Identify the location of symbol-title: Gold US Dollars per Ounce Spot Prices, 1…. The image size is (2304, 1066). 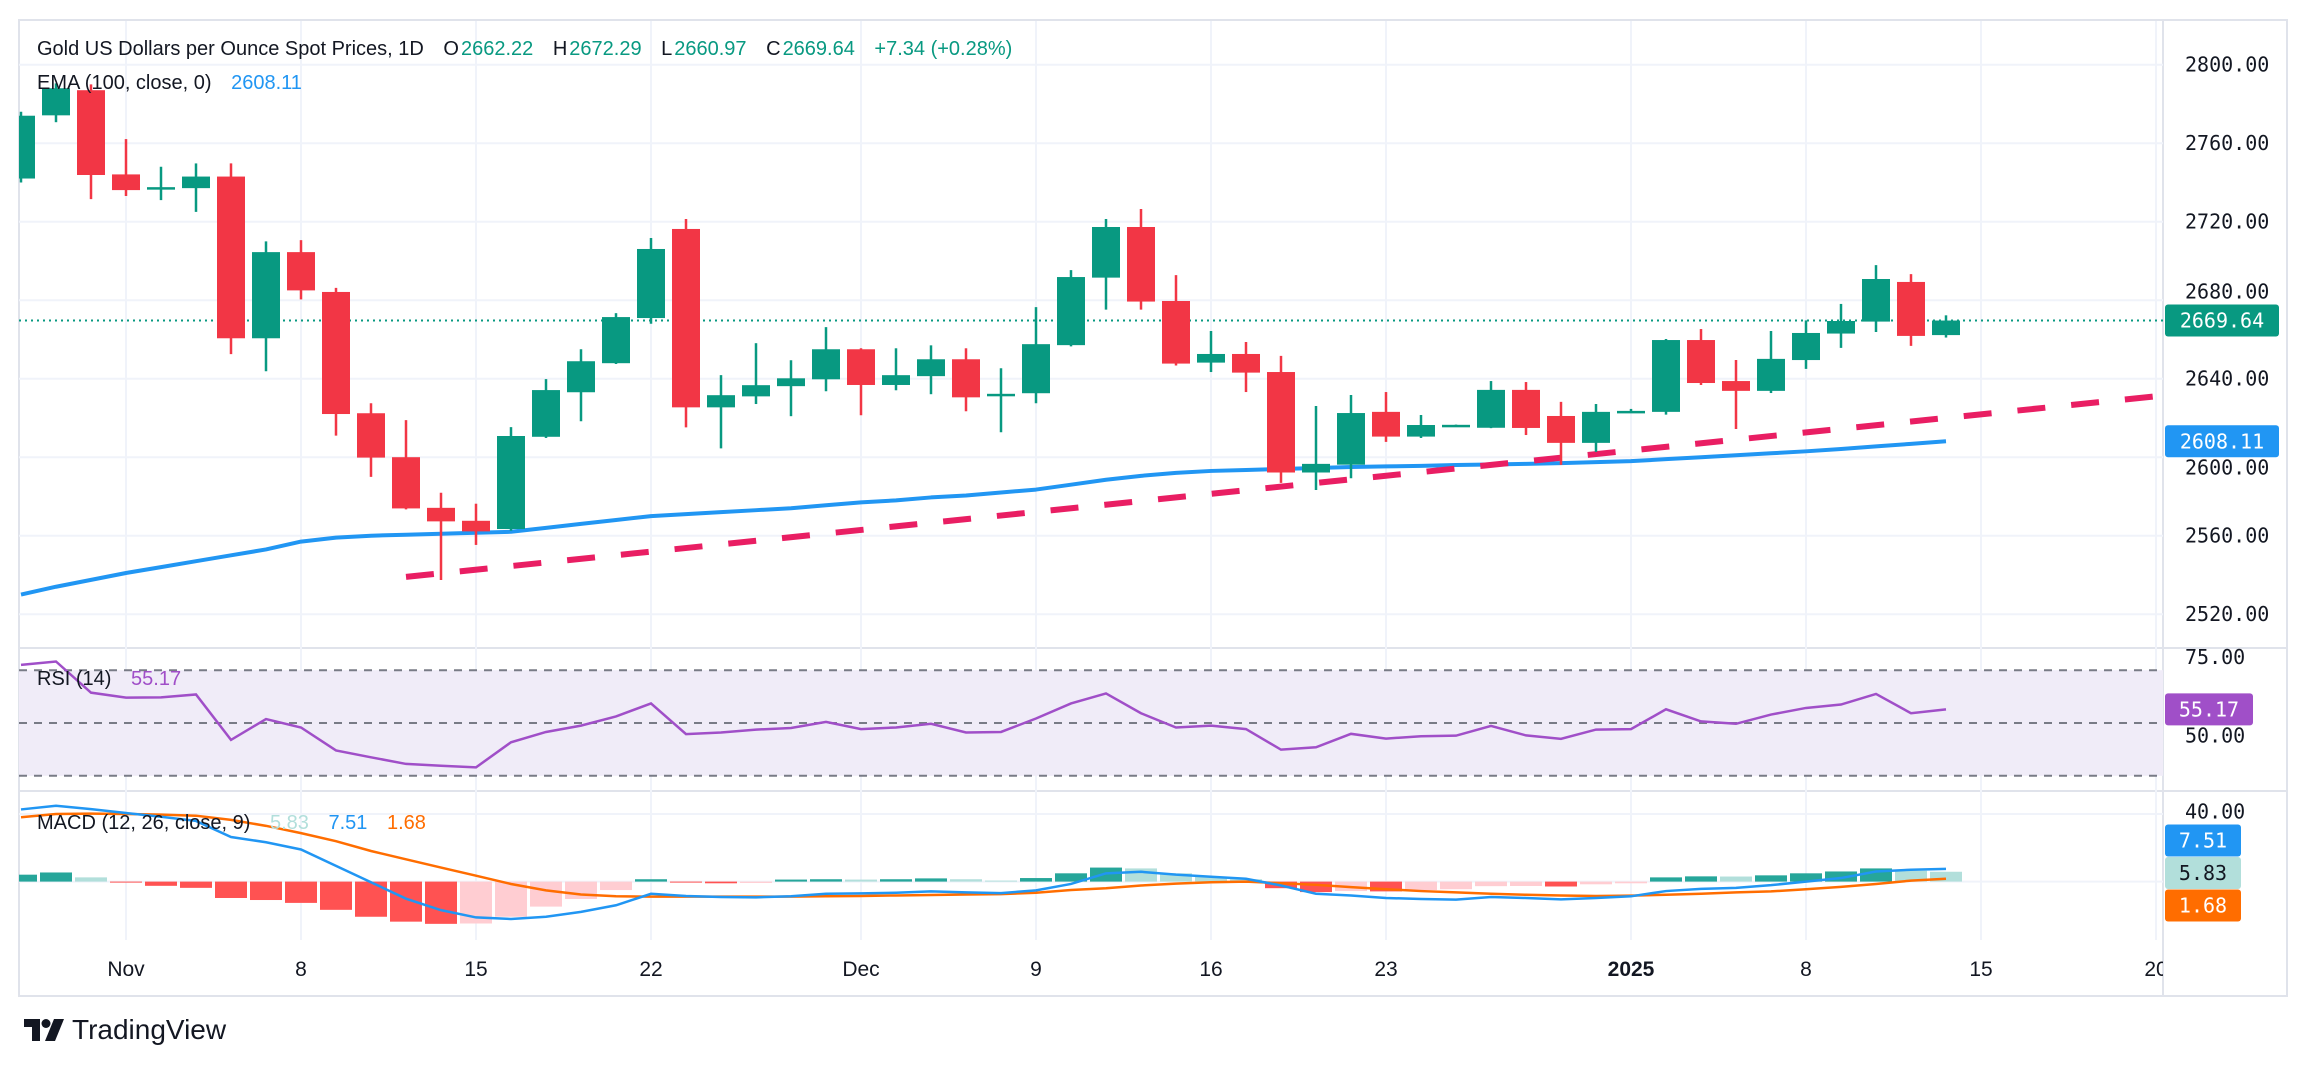
(230, 49).